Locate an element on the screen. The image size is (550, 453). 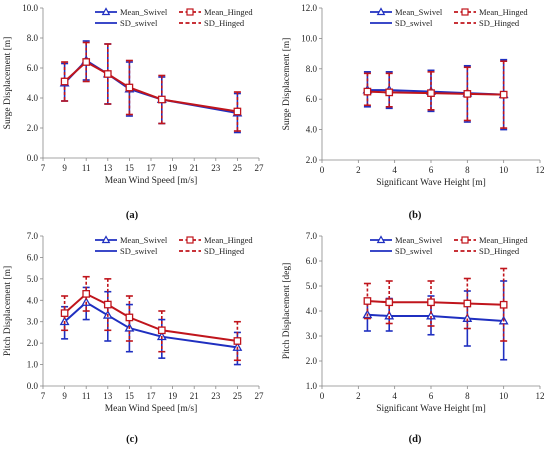
panel-label: (a) is located at coordinates (132, 215).